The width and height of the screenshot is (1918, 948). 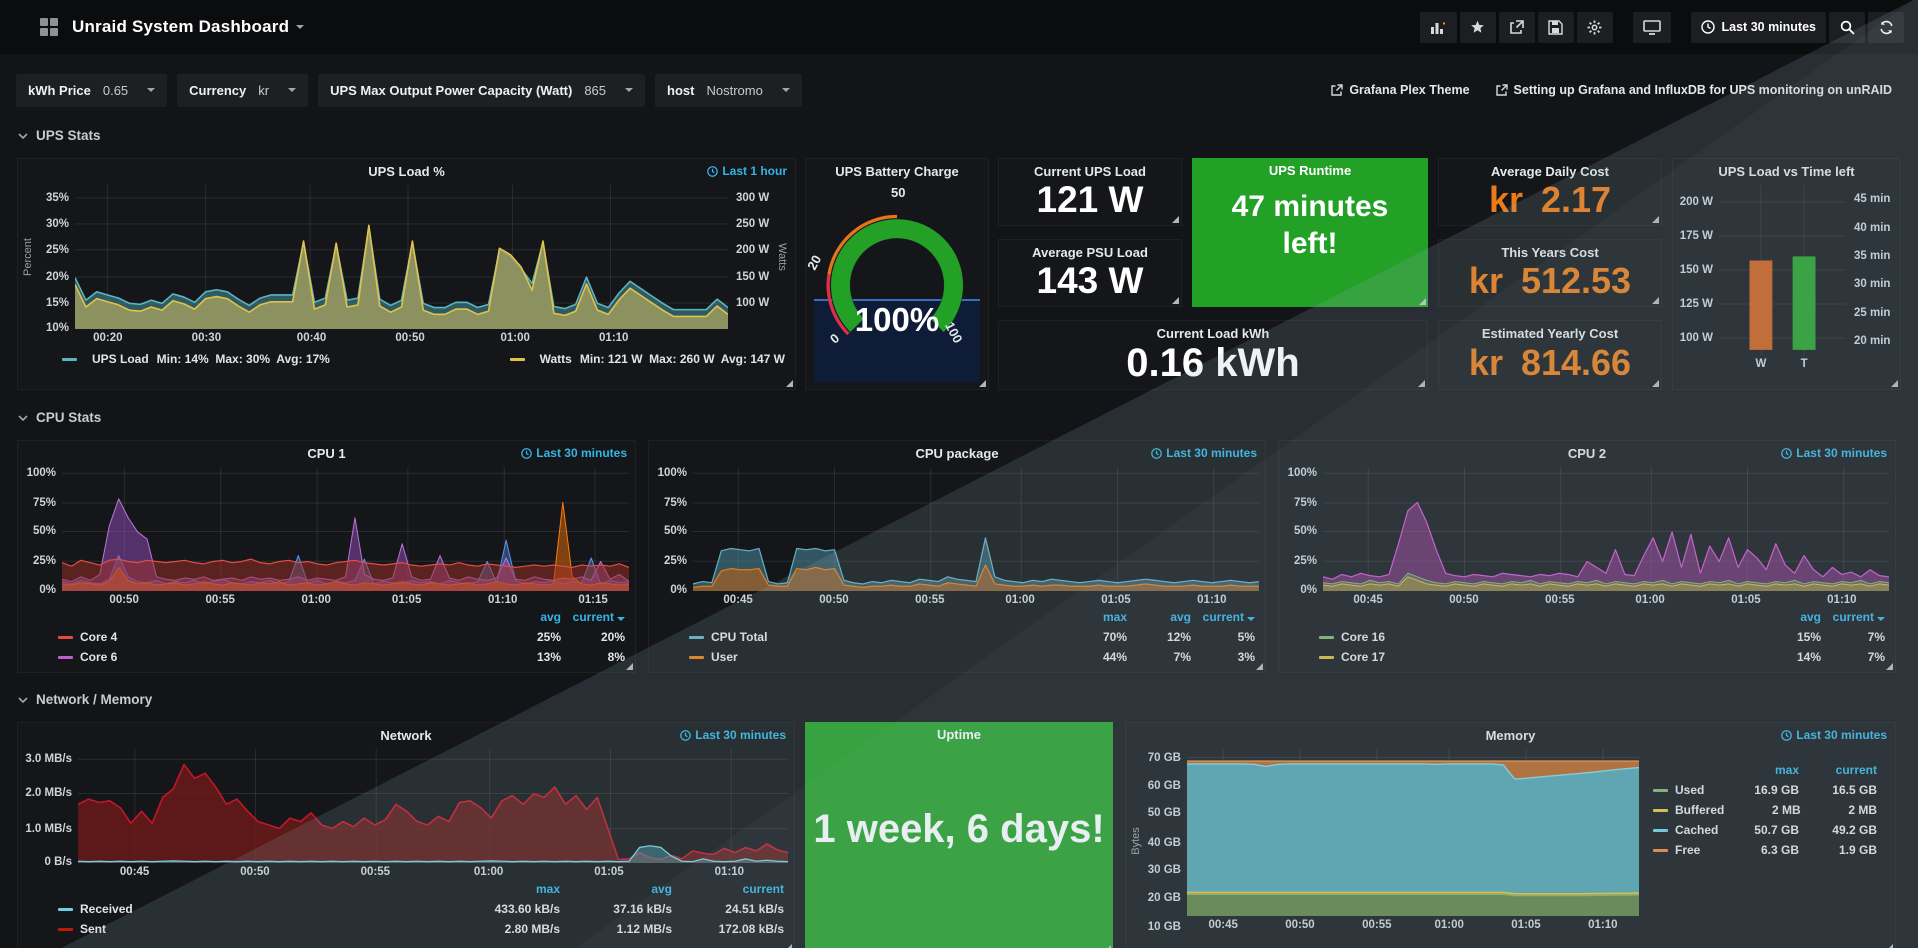 I want to click on axis-tick-label: 25%, so click(x=1305, y=561).